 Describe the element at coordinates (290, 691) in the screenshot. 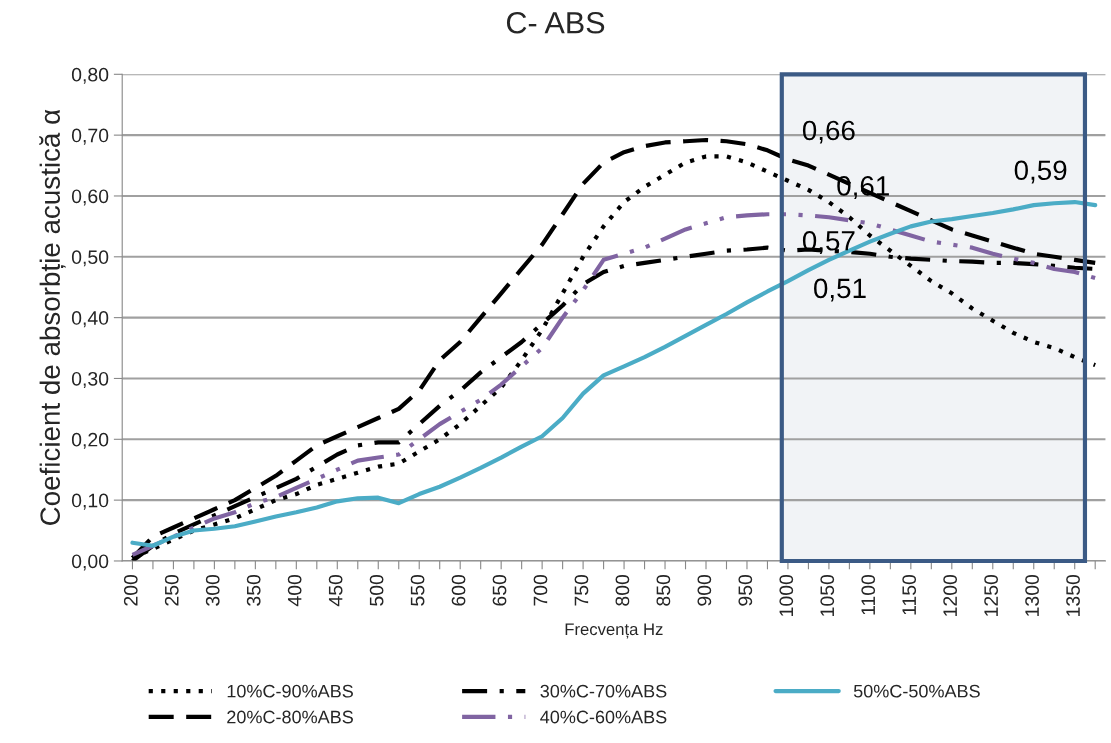

I see `legend-label: 10%C-90%ABS` at that location.